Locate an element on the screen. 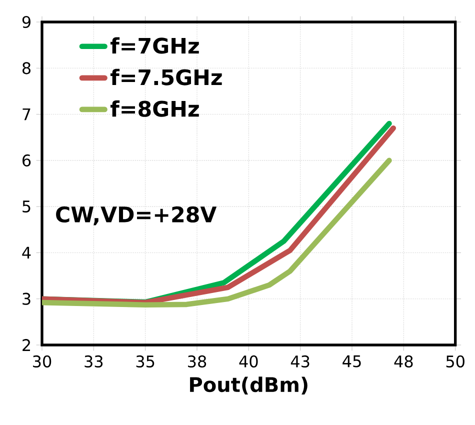  x-tick-label: 50 is located at coordinates (455, 361).